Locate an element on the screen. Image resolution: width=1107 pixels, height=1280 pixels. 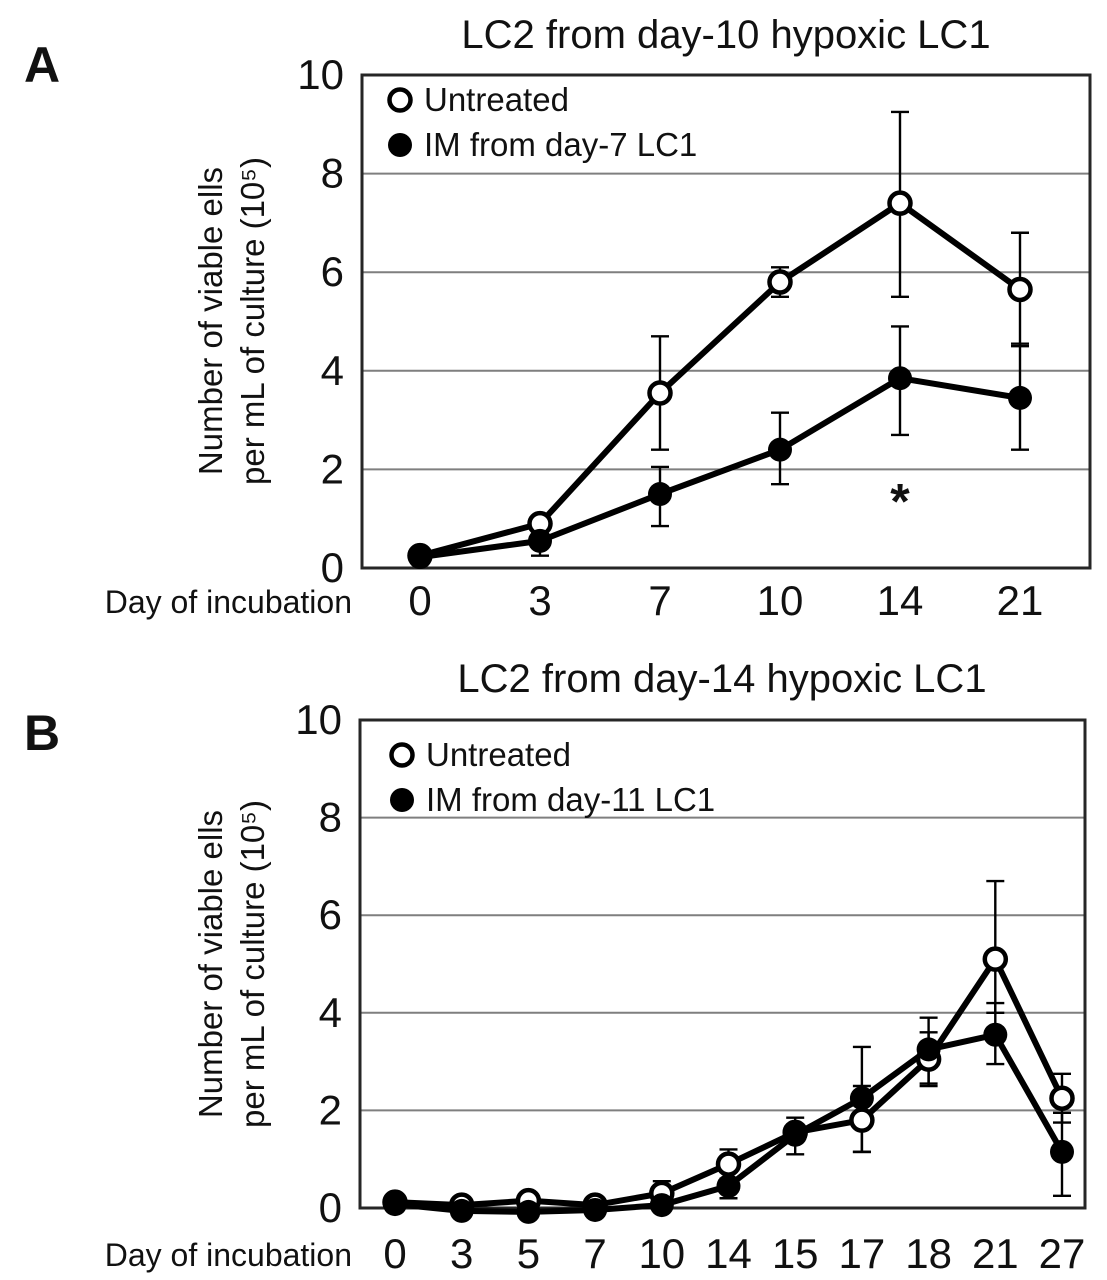
panel-b-x-axis-label: Day of incubation is located at coordinates (228, 1255).